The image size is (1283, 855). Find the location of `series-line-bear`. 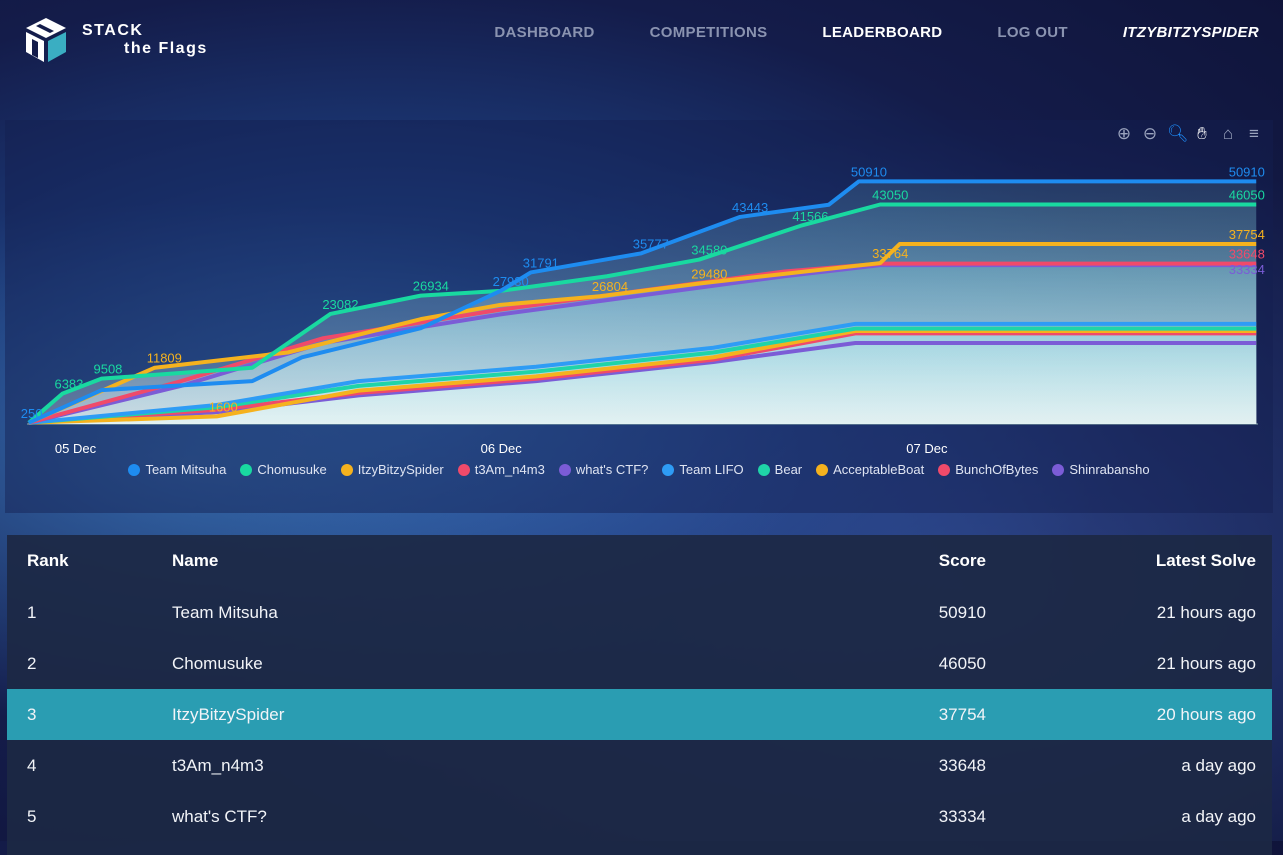

series-line-bear is located at coordinates (642, 375).